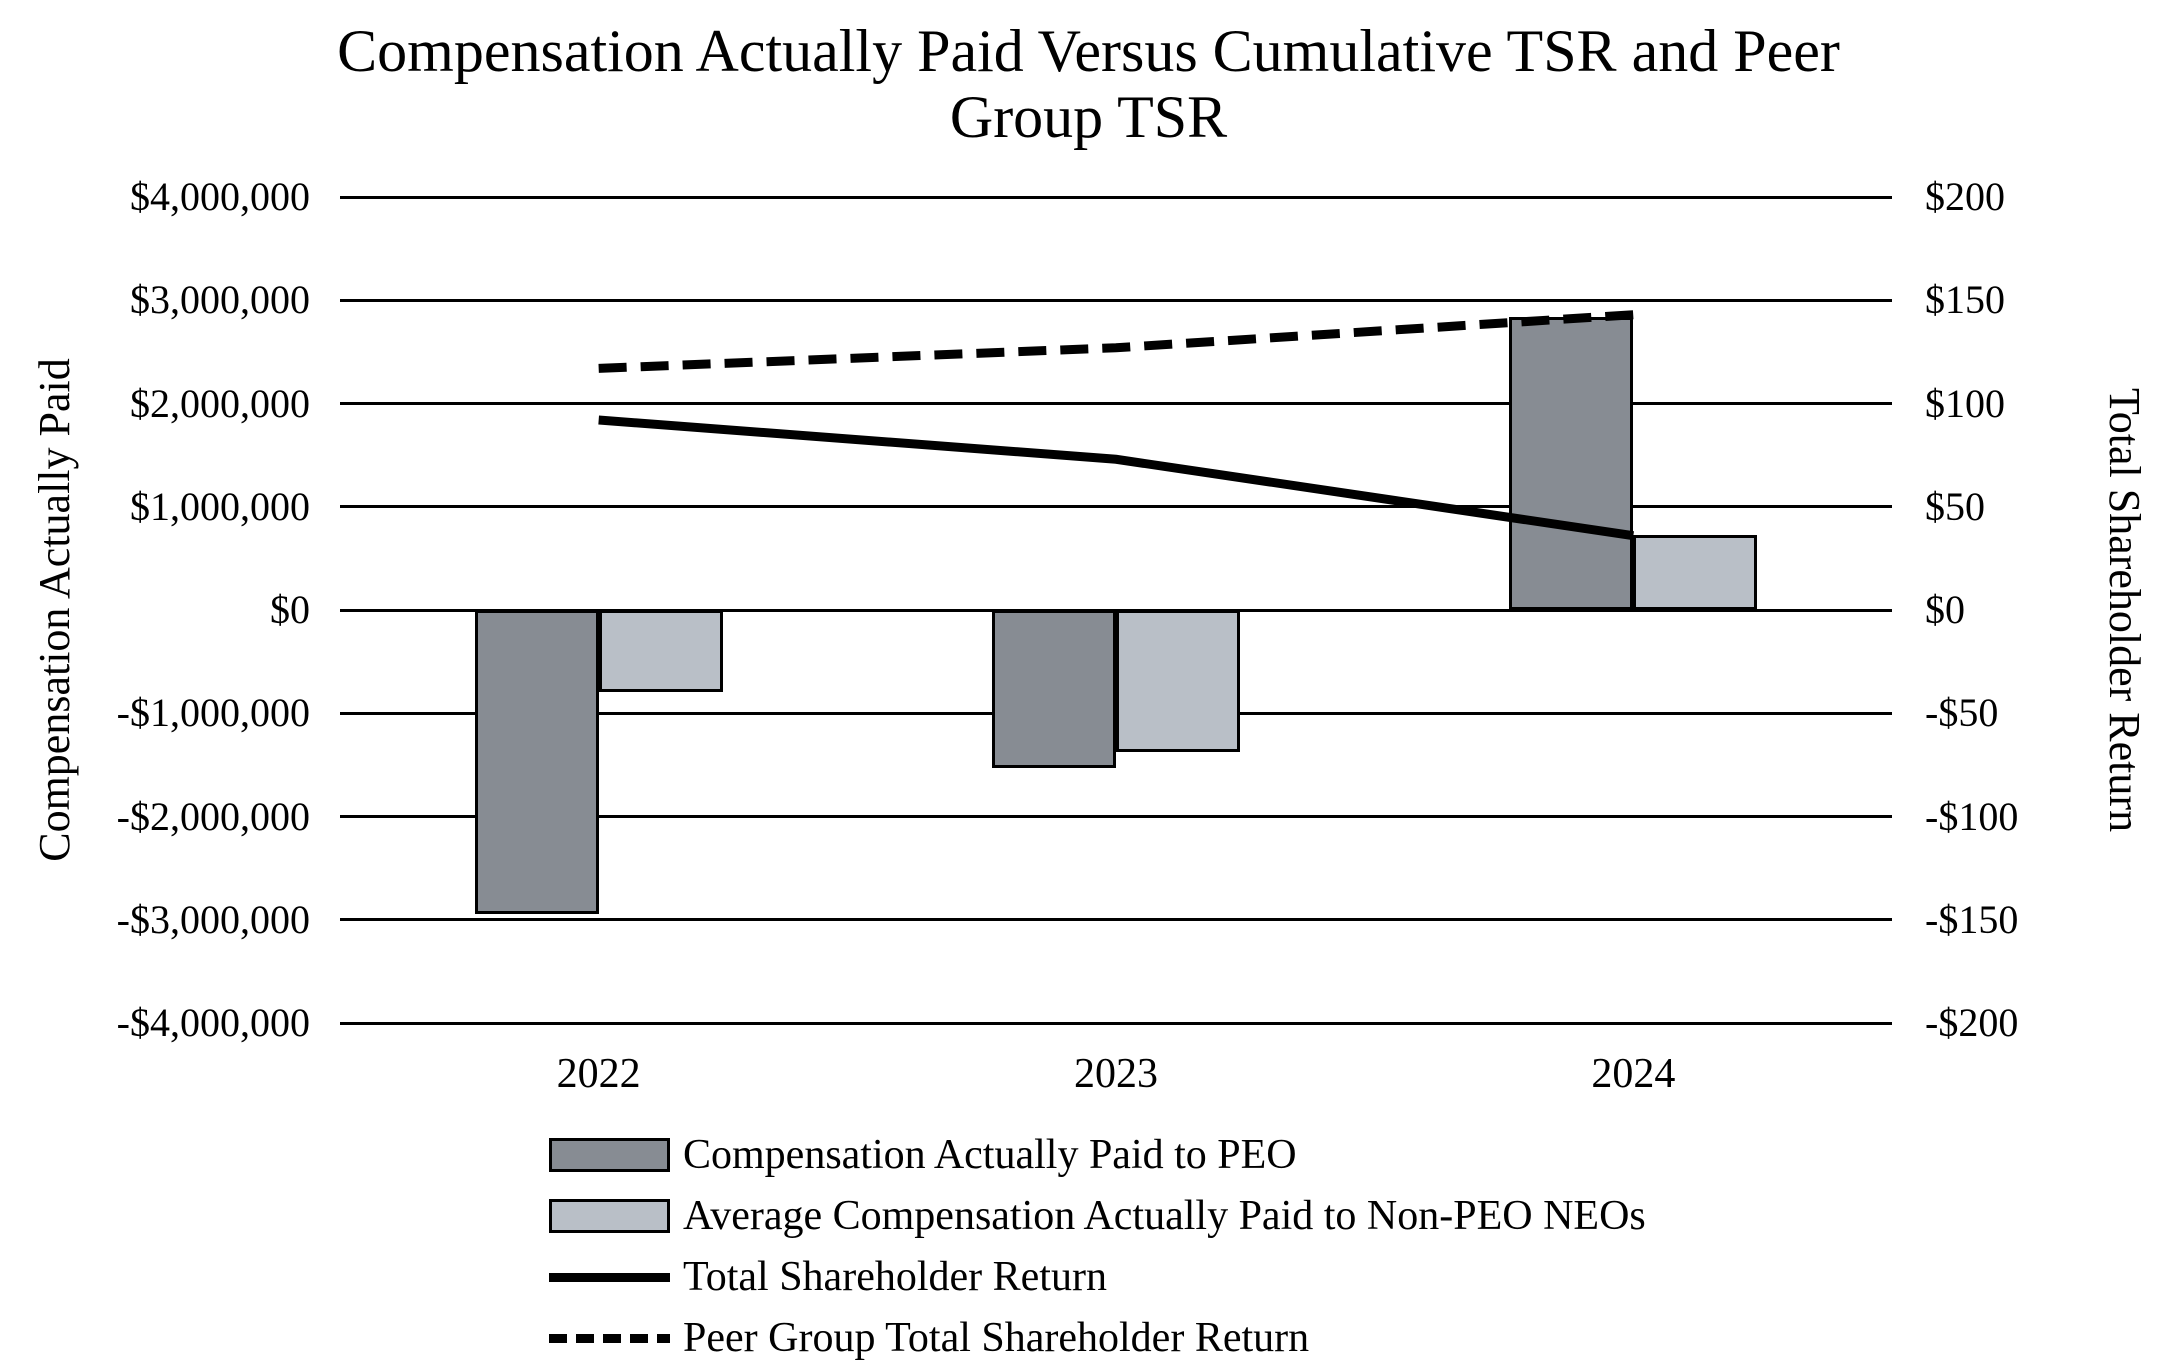 The width and height of the screenshot is (2177, 1361). Describe the element at coordinates (996, 1338) in the screenshot. I see `legend-label-peer-tsr: Peer Group Total Shareholder Return` at that location.